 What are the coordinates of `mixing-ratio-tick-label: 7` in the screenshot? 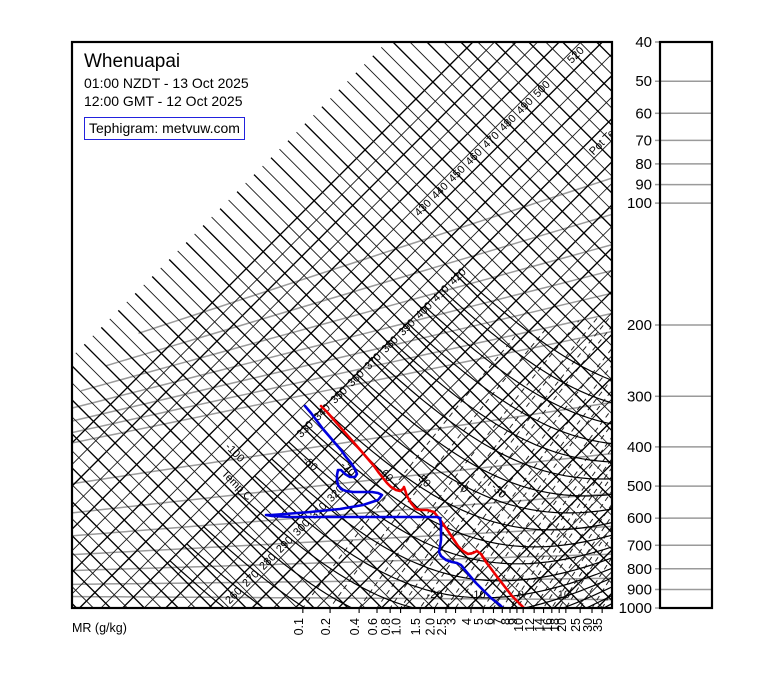 It's located at (498, 621).